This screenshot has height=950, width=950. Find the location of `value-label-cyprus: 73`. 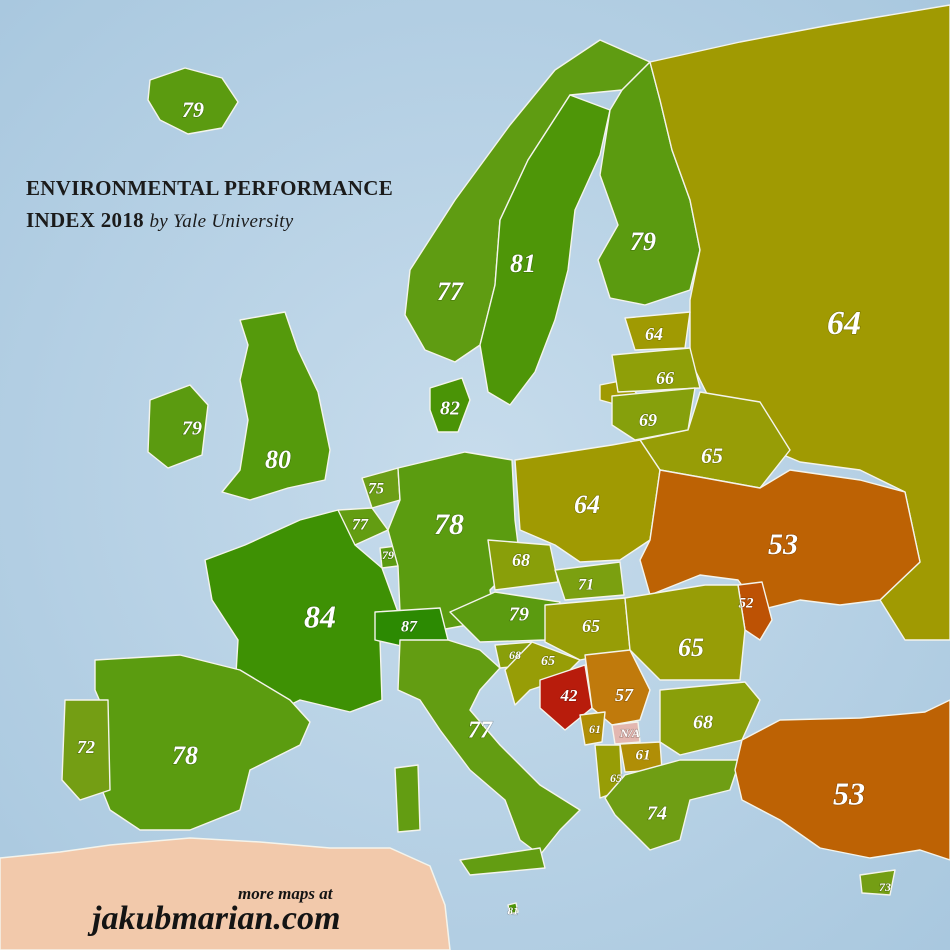

value-label-cyprus: 73 is located at coordinates (885, 887).